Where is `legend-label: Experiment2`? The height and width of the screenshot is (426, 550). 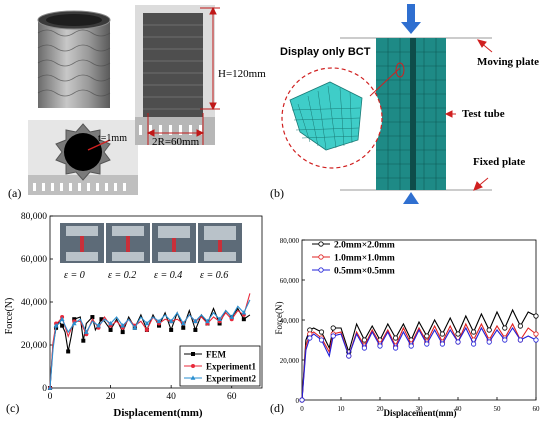
legend-label: Experiment2 is located at coordinates (231, 379).